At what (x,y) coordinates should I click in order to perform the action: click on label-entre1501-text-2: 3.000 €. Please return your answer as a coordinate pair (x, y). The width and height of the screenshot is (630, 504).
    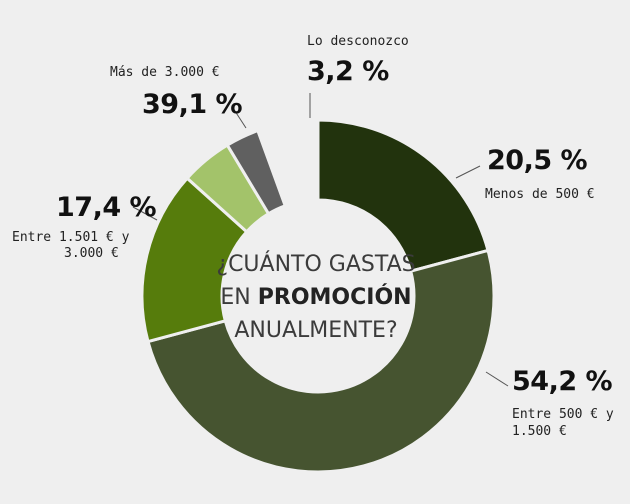
    Looking at the image, I should click on (91, 253).